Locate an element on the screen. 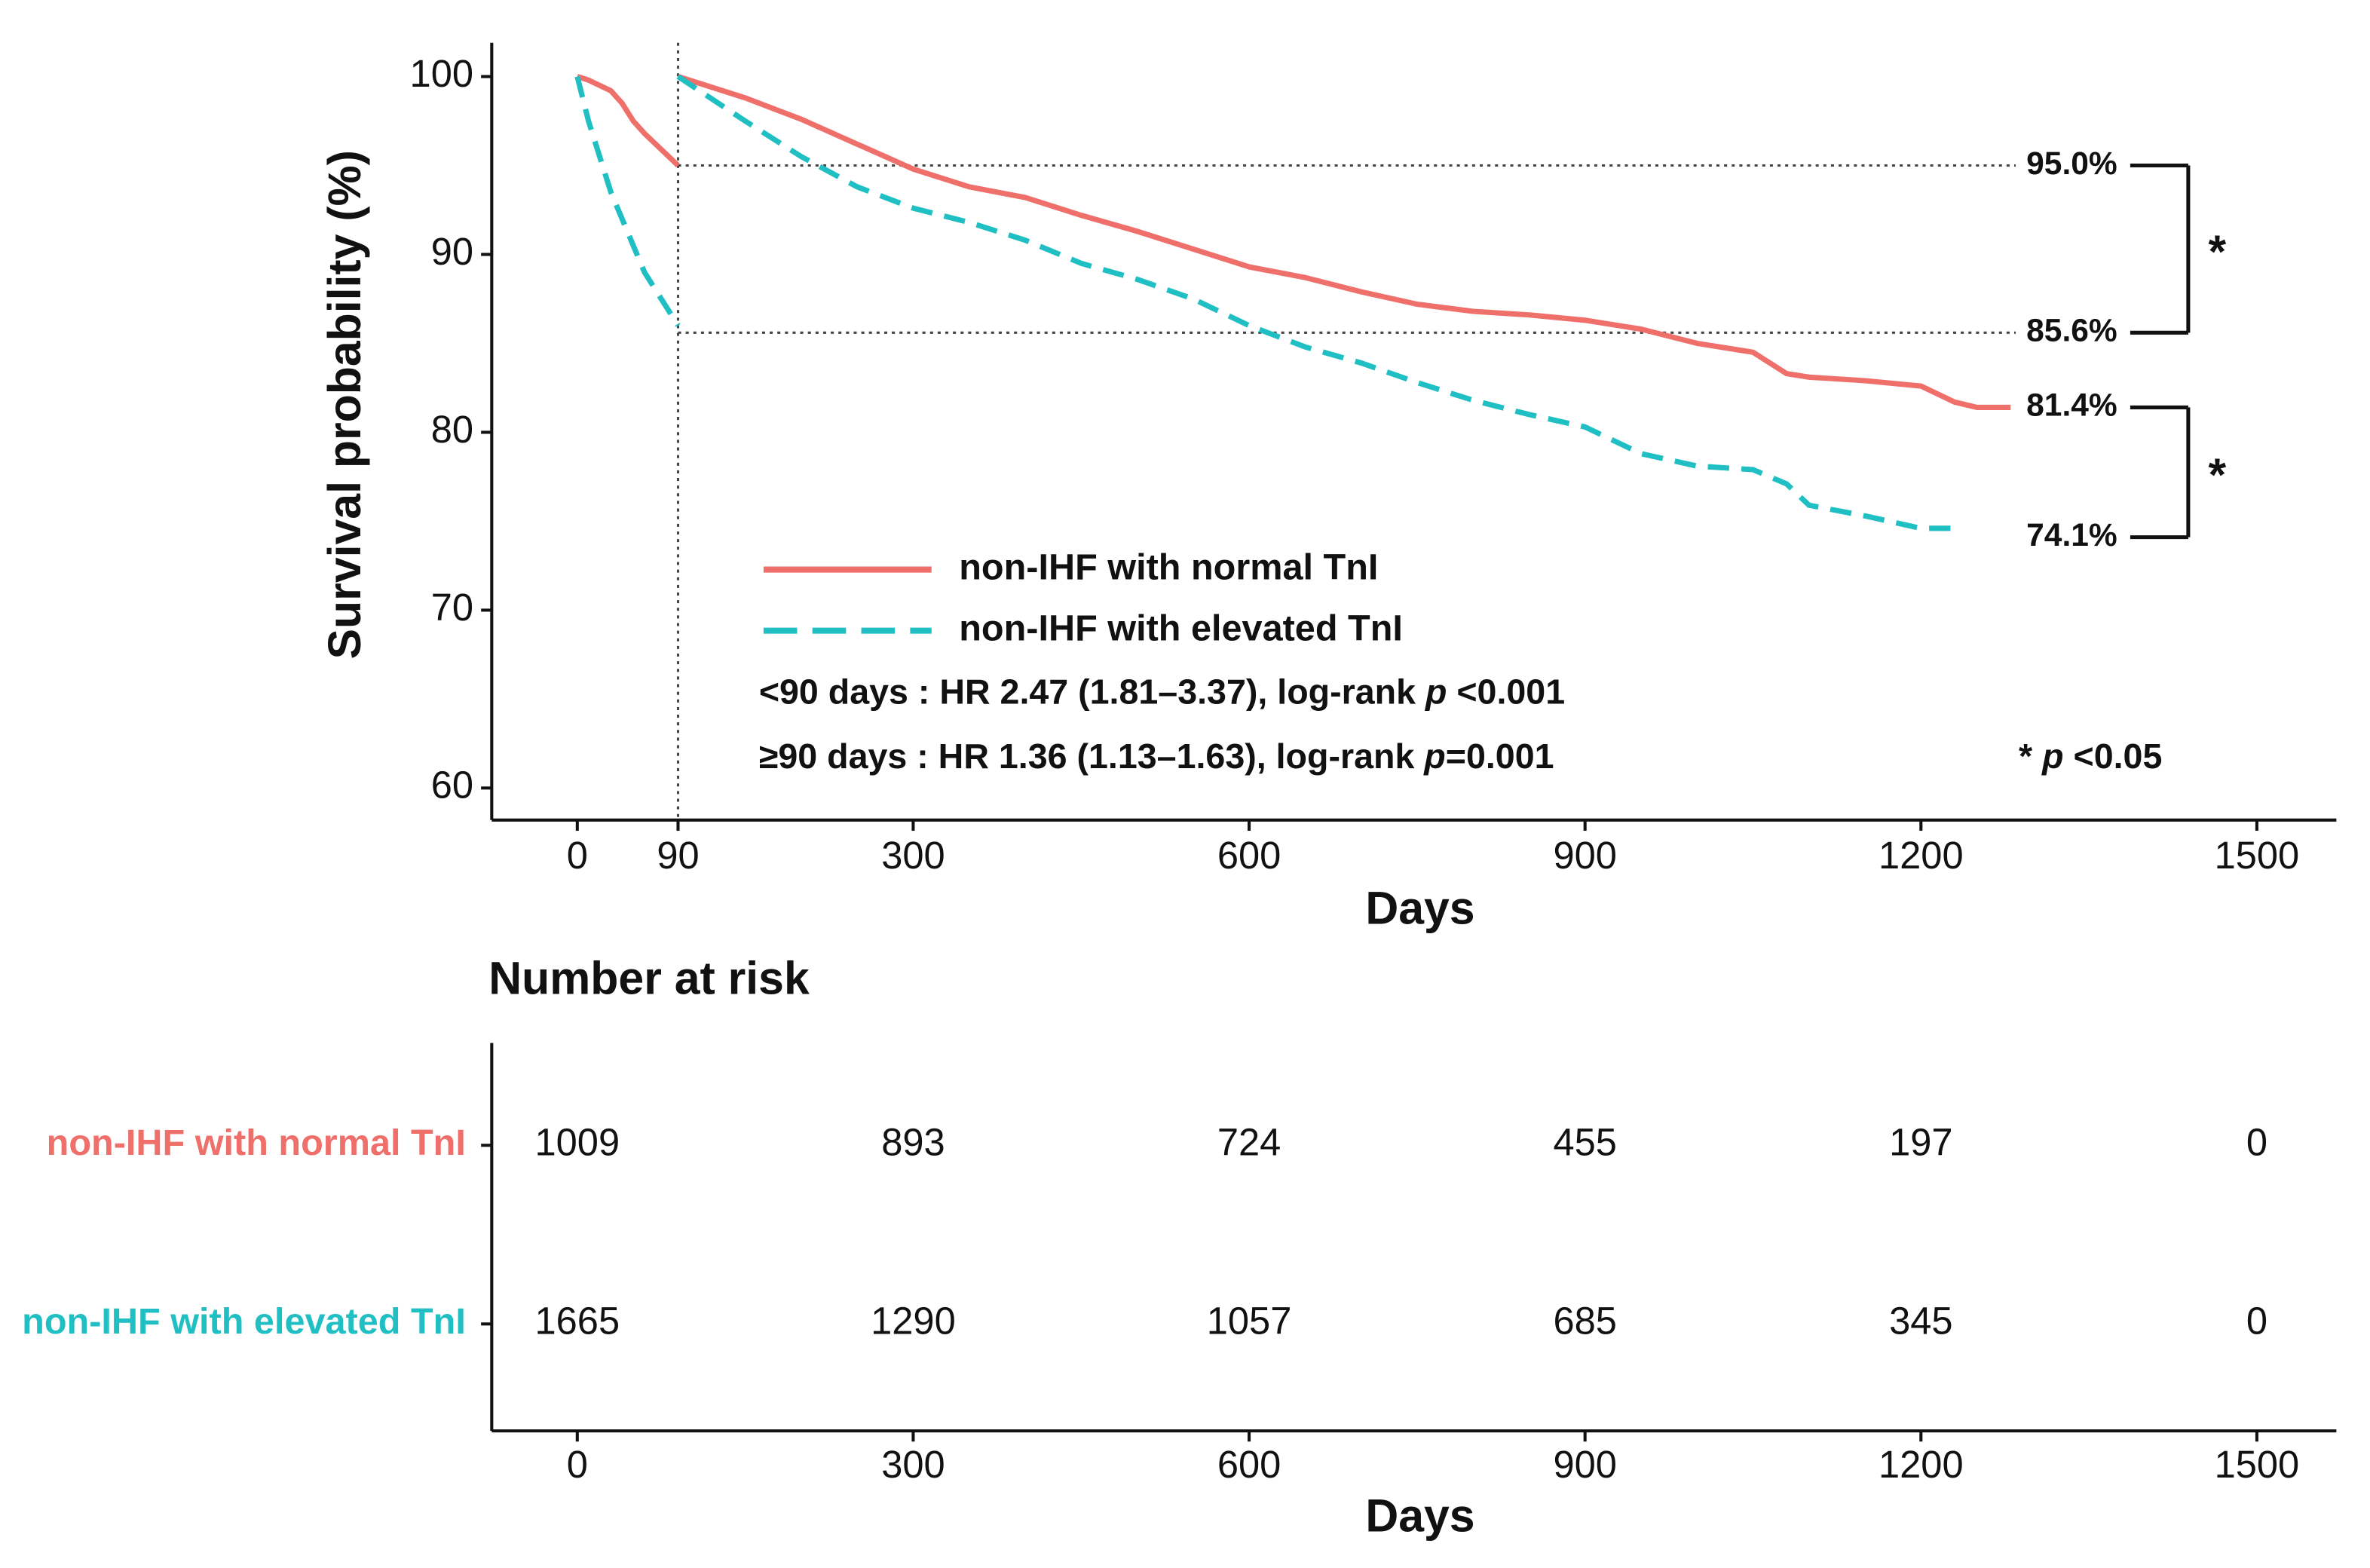  risk-count: 1665 is located at coordinates (577, 1321).